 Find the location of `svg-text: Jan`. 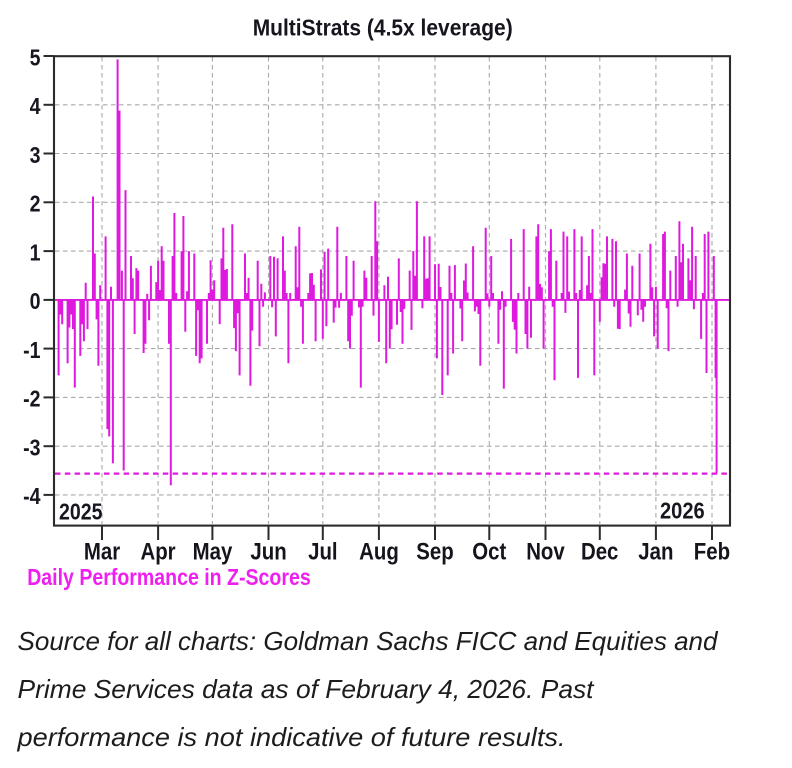

svg-text: Jan is located at coordinates (655, 552).